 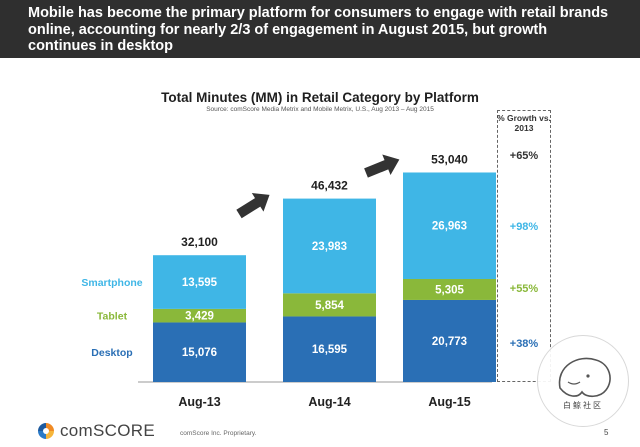 What do you see at coordinates (111, 283) in the screenshot?
I see `legend-label-smartphone: Smartphone` at bounding box center [111, 283].